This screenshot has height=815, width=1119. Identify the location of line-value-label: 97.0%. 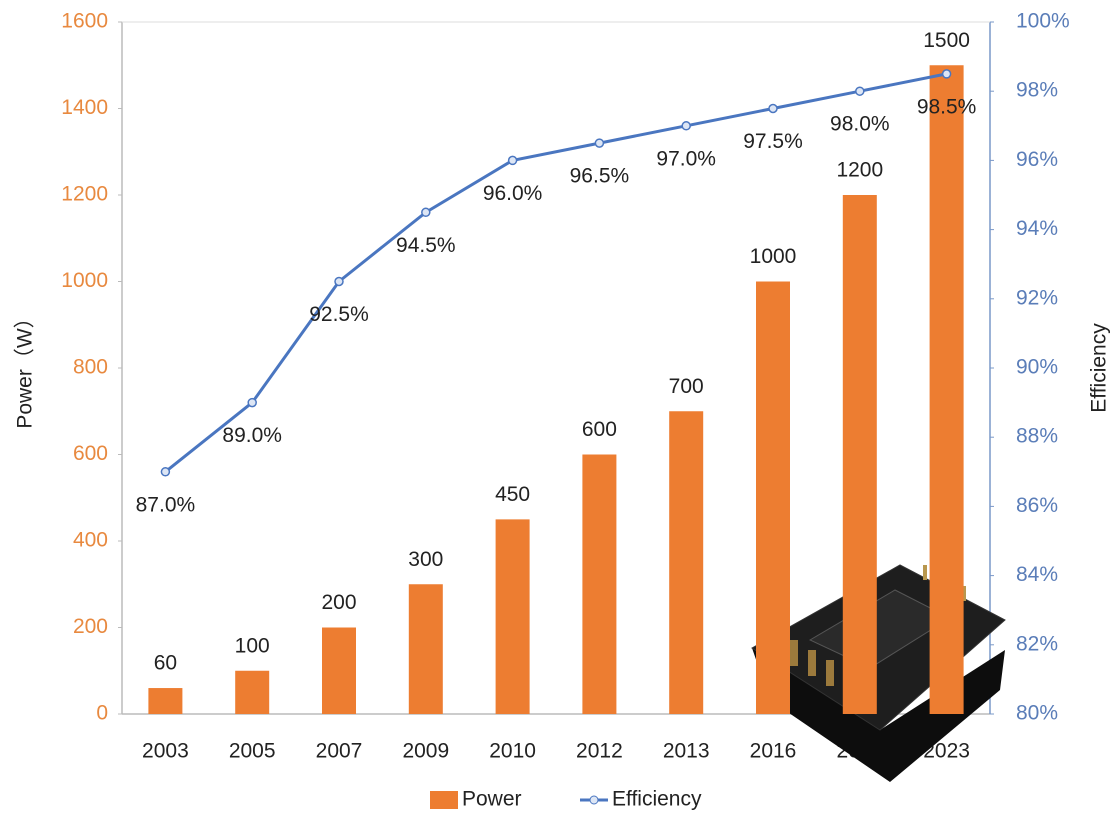
(686, 158).